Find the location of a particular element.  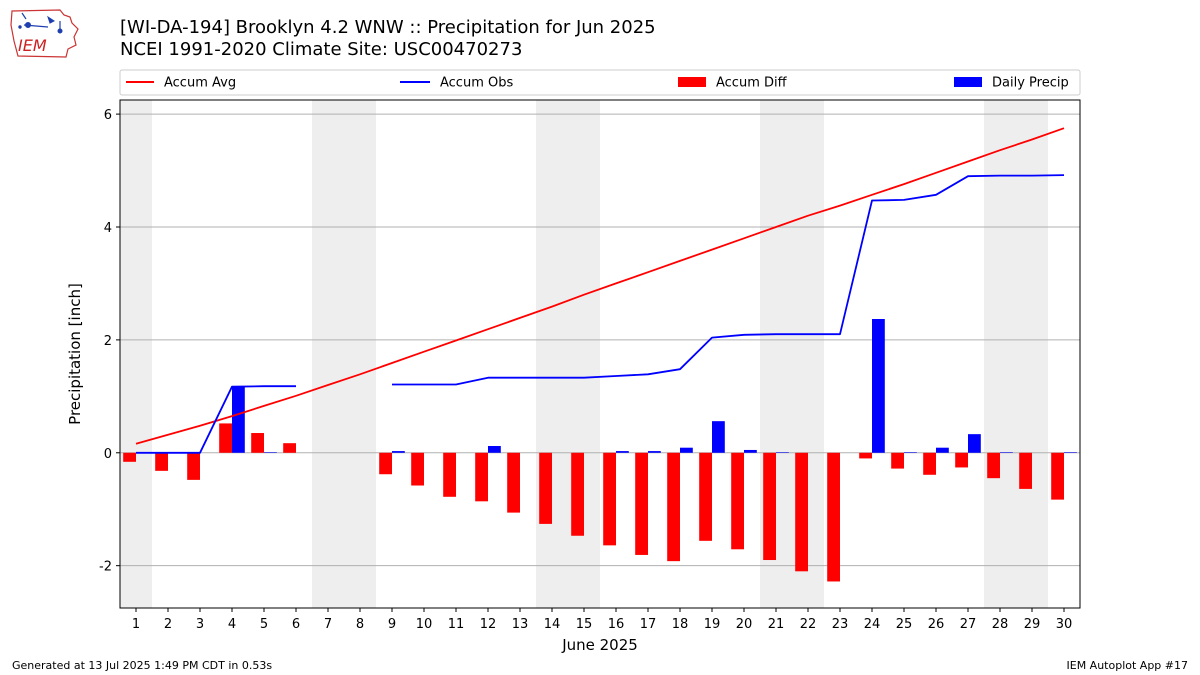

legend-box is located at coordinates (600, 82).